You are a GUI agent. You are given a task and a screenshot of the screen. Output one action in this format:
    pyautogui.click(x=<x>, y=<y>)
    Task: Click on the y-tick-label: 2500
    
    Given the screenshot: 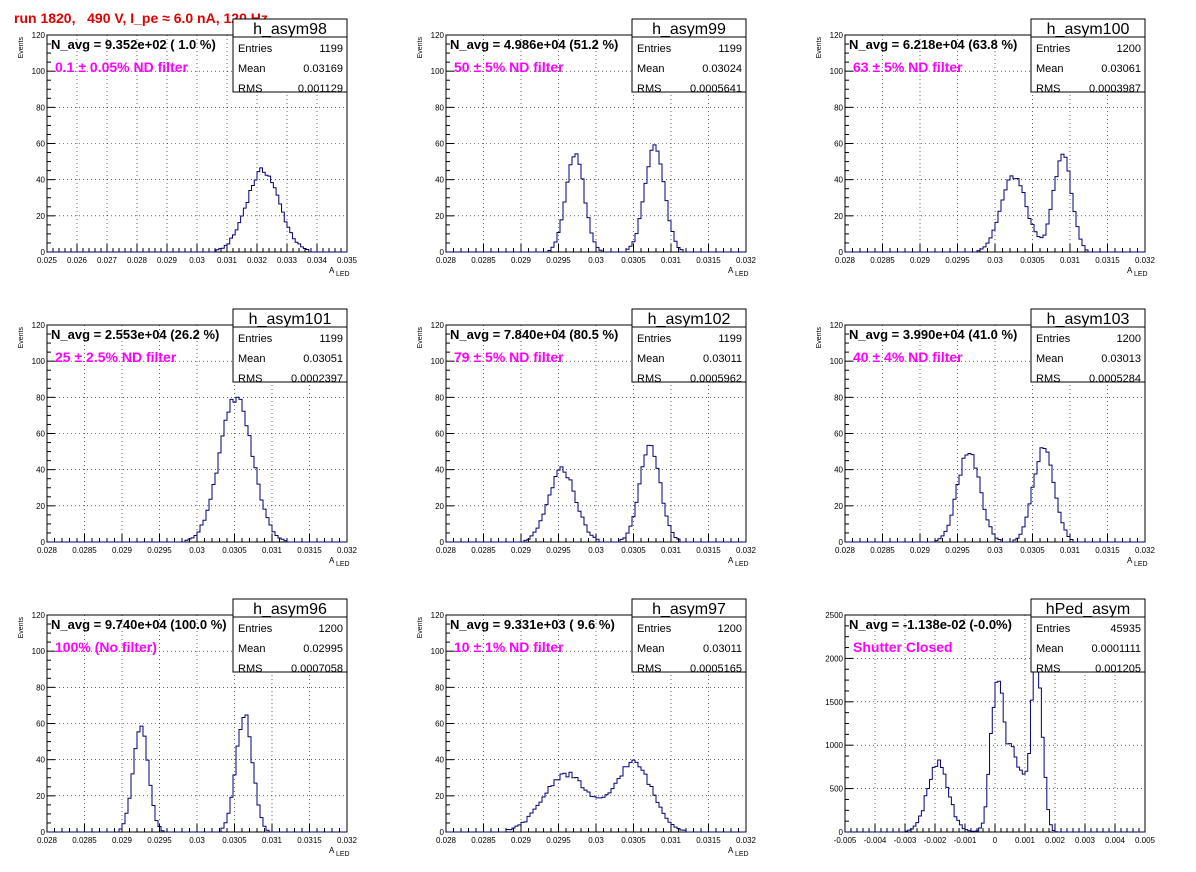 What is the action you would take?
    pyautogui.click(x=834, y=615)
    